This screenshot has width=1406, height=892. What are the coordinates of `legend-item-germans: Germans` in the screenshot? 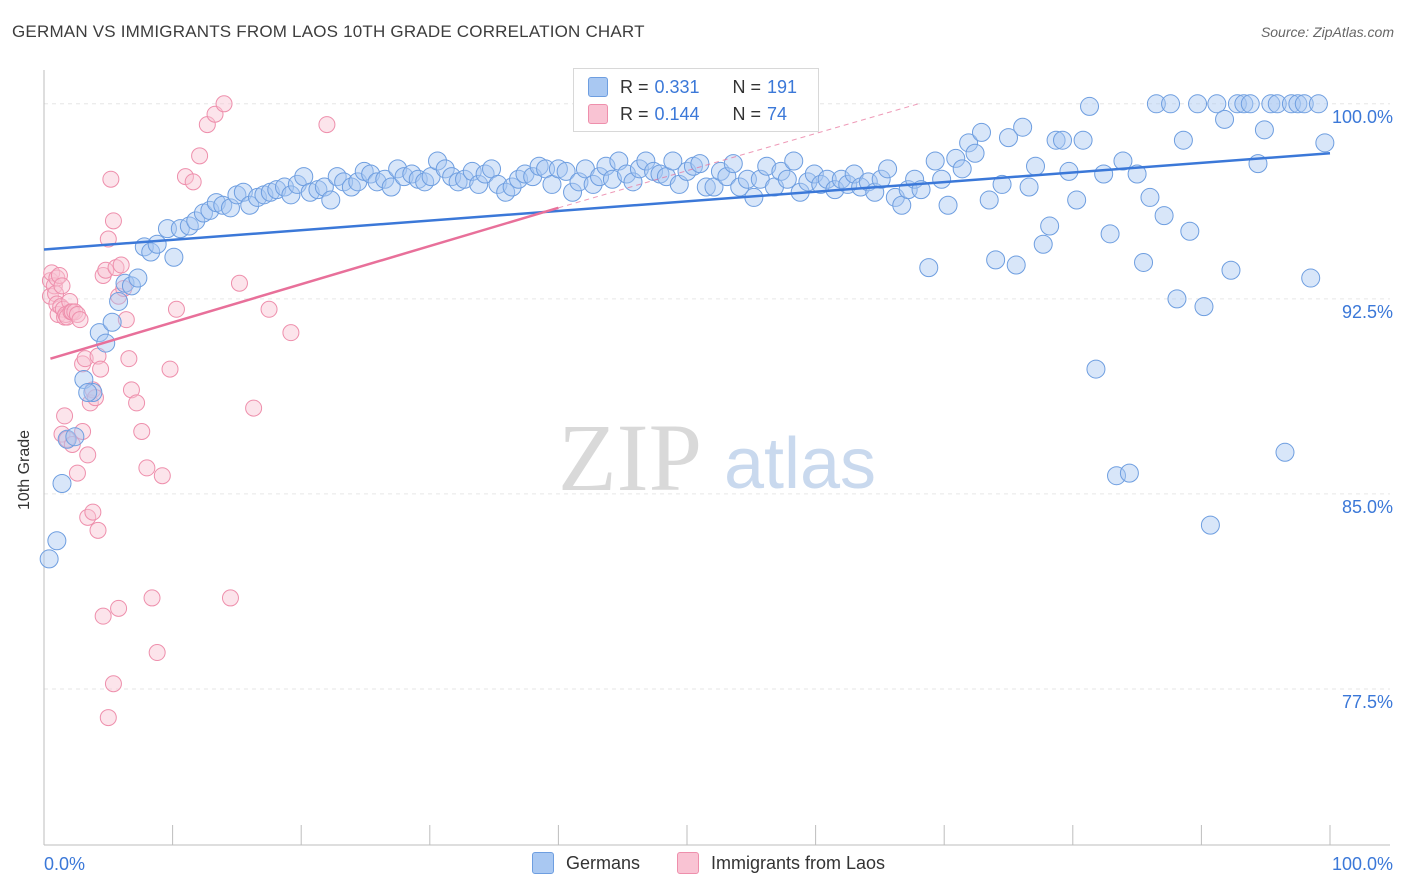 It's located at (586, 863).